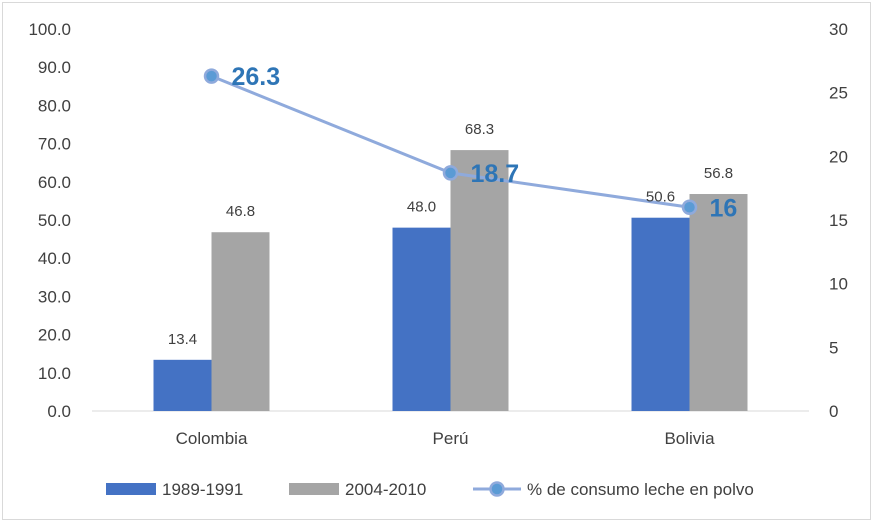 The height and width of the screenshot is (524, 875). What do you see at coordinates (212, 438) in the screenshot?
I see `x-tick-label: Colombia` at bounding box center [212, 438].